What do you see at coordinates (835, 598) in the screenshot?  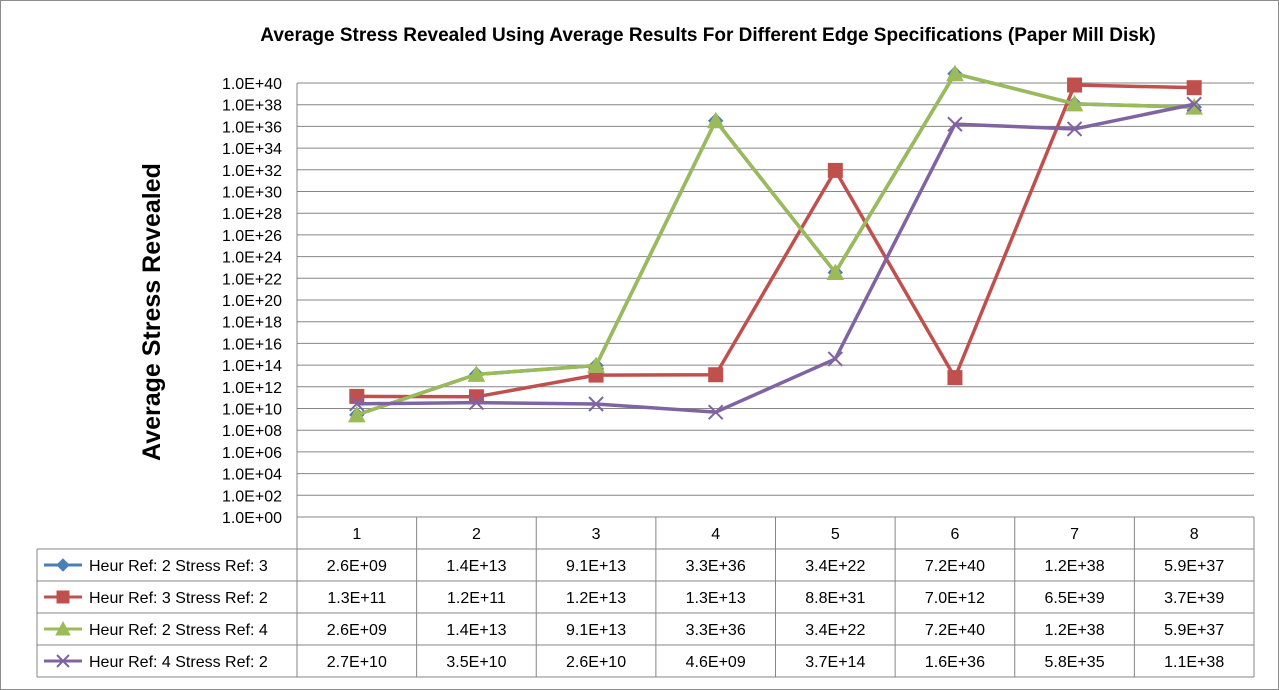 I see `table-cell: 8.8E+31` at bounding box center [835, 598].